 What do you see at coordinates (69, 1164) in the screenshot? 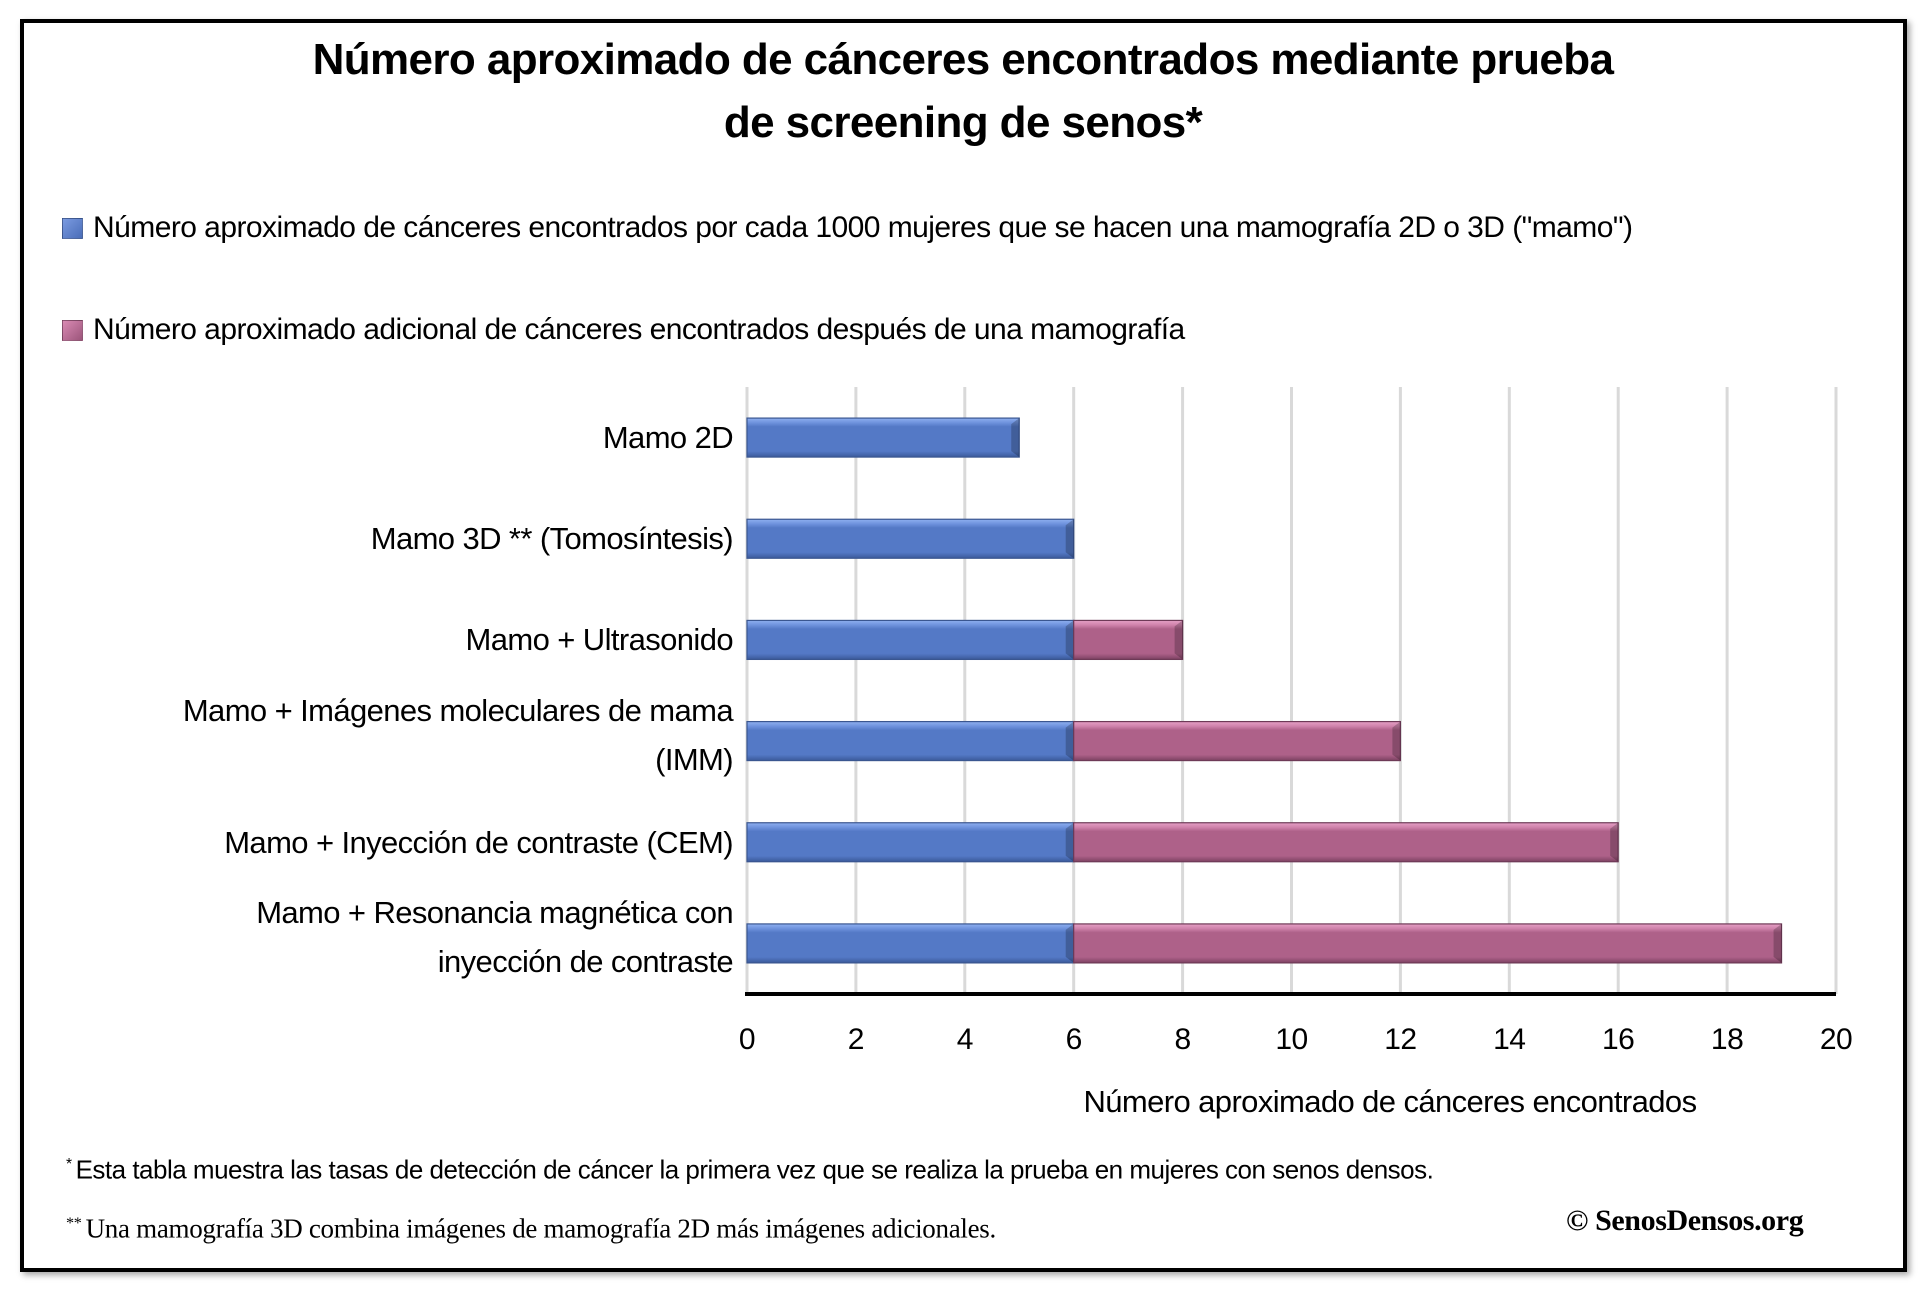
I see `footnote-1-marker: *` at bounding box center [69, 1164].